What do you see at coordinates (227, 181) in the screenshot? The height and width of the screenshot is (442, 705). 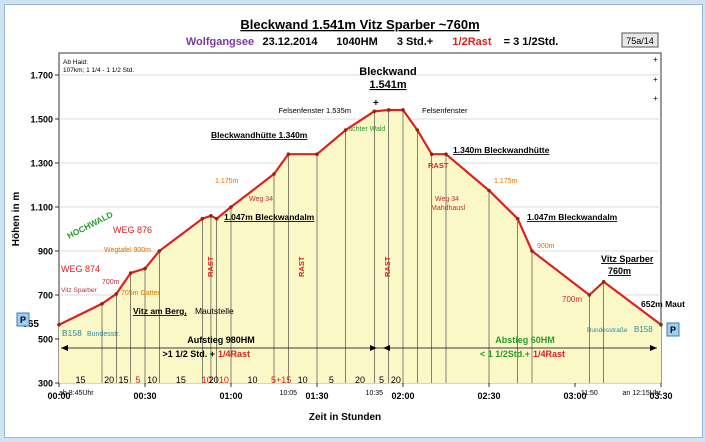 I see `label-1175-left: 1.175m` at bounding box center [227, 181].